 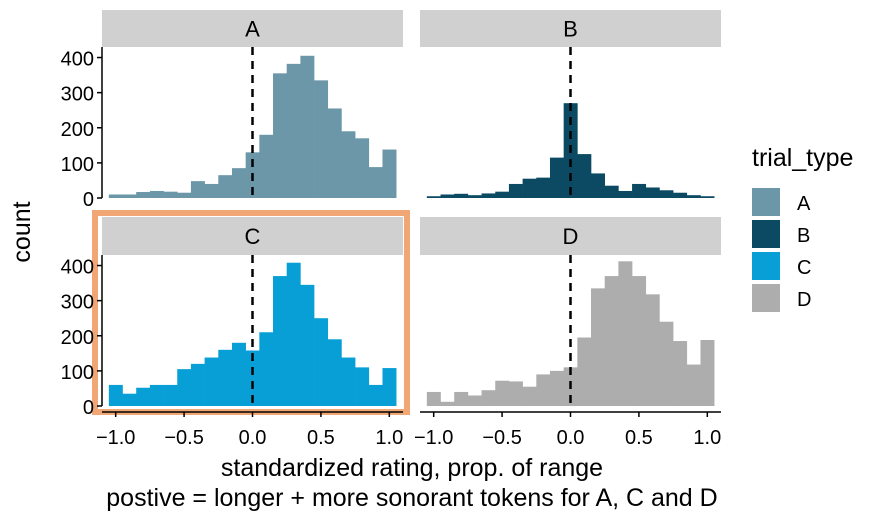 I want to click on facet-strip-label-d: D, so click(x=571, y=236).